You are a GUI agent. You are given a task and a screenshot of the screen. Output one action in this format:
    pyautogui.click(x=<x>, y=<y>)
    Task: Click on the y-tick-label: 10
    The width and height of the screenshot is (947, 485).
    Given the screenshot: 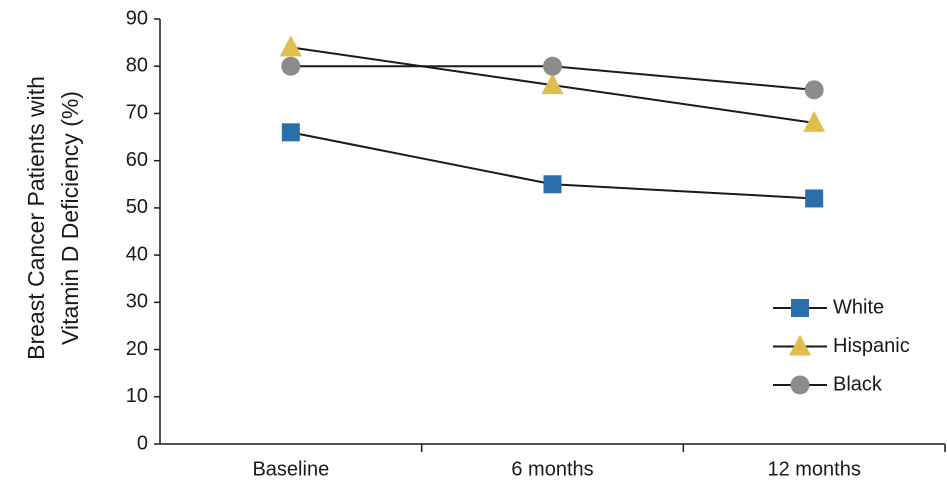 What is the action you would take?
    pyautogui.click(x=137, y=396)
    